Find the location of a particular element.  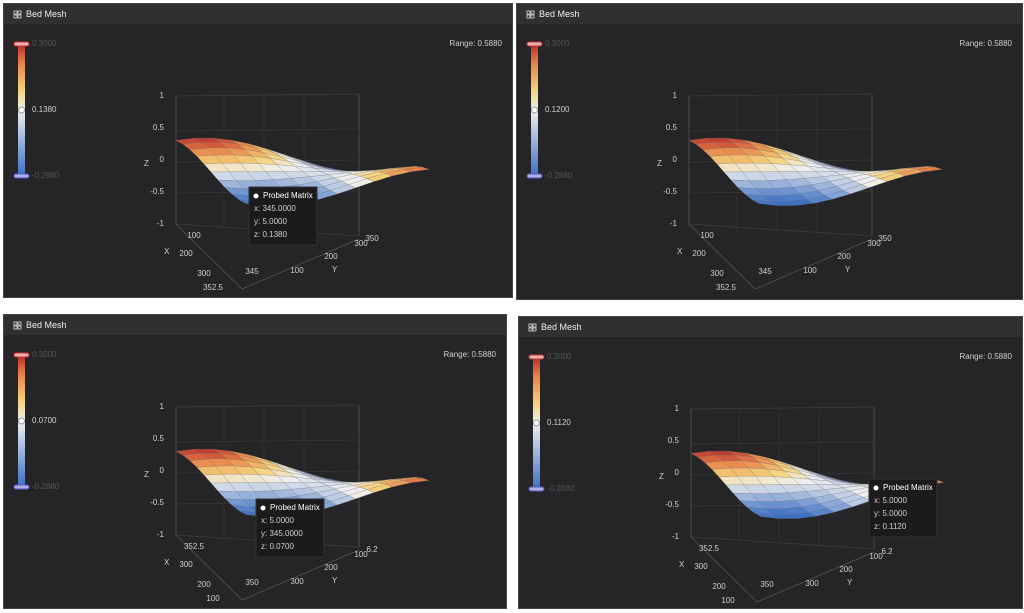

scale-value: 0.1200 is located at coordinates (557, 109).